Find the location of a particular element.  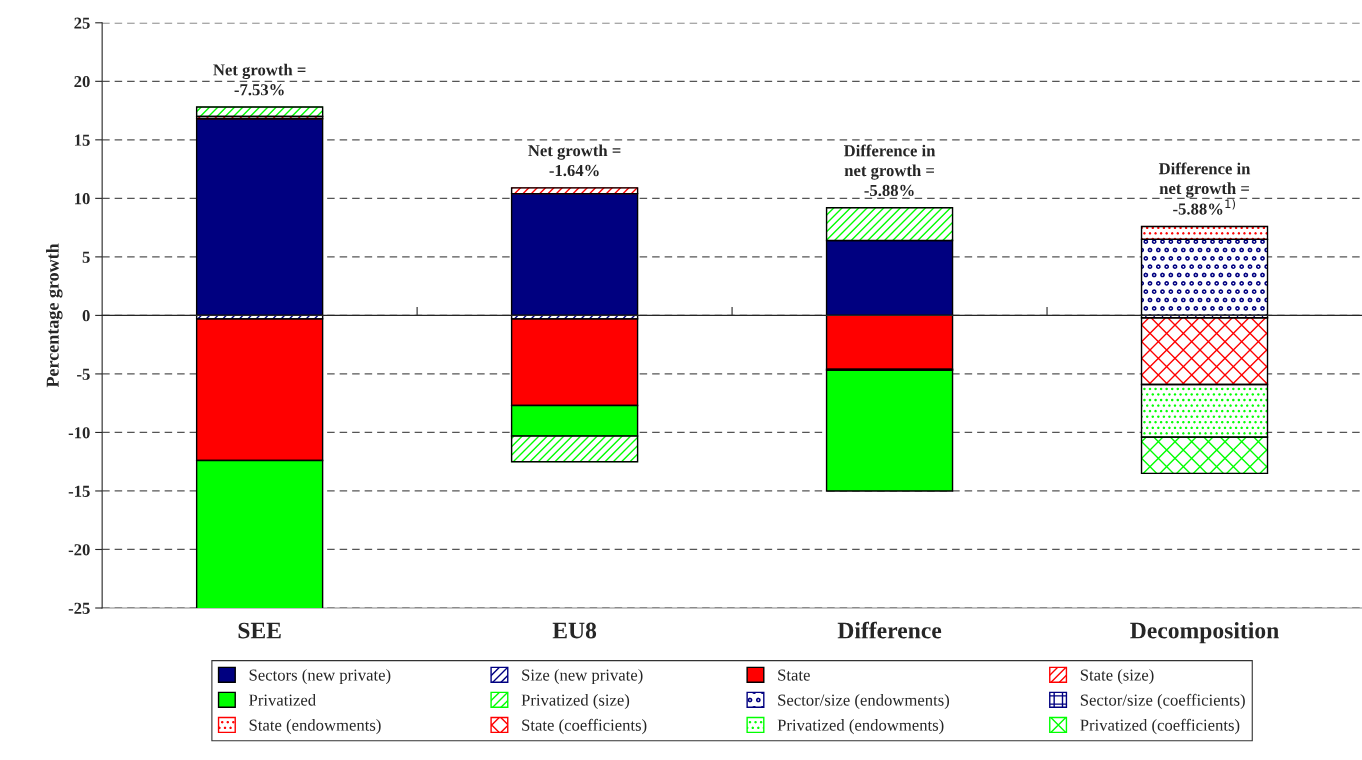

legend-label: State (endowments) is located at coordinates (315, 727).